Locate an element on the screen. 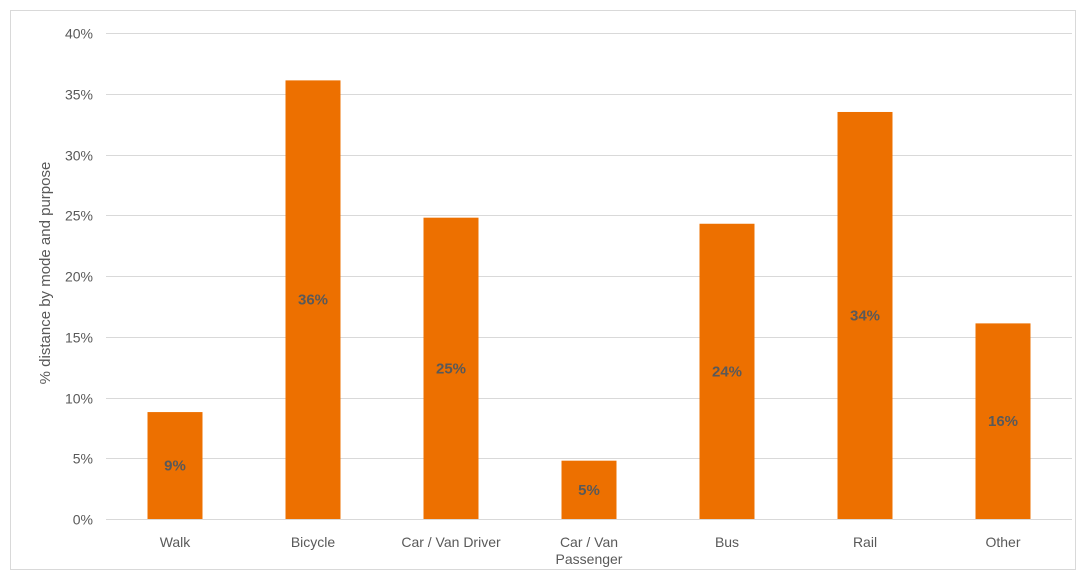 The height and width of the screenshot is (574, 1086). data-label: 36% is located at coordinates (313, 300).